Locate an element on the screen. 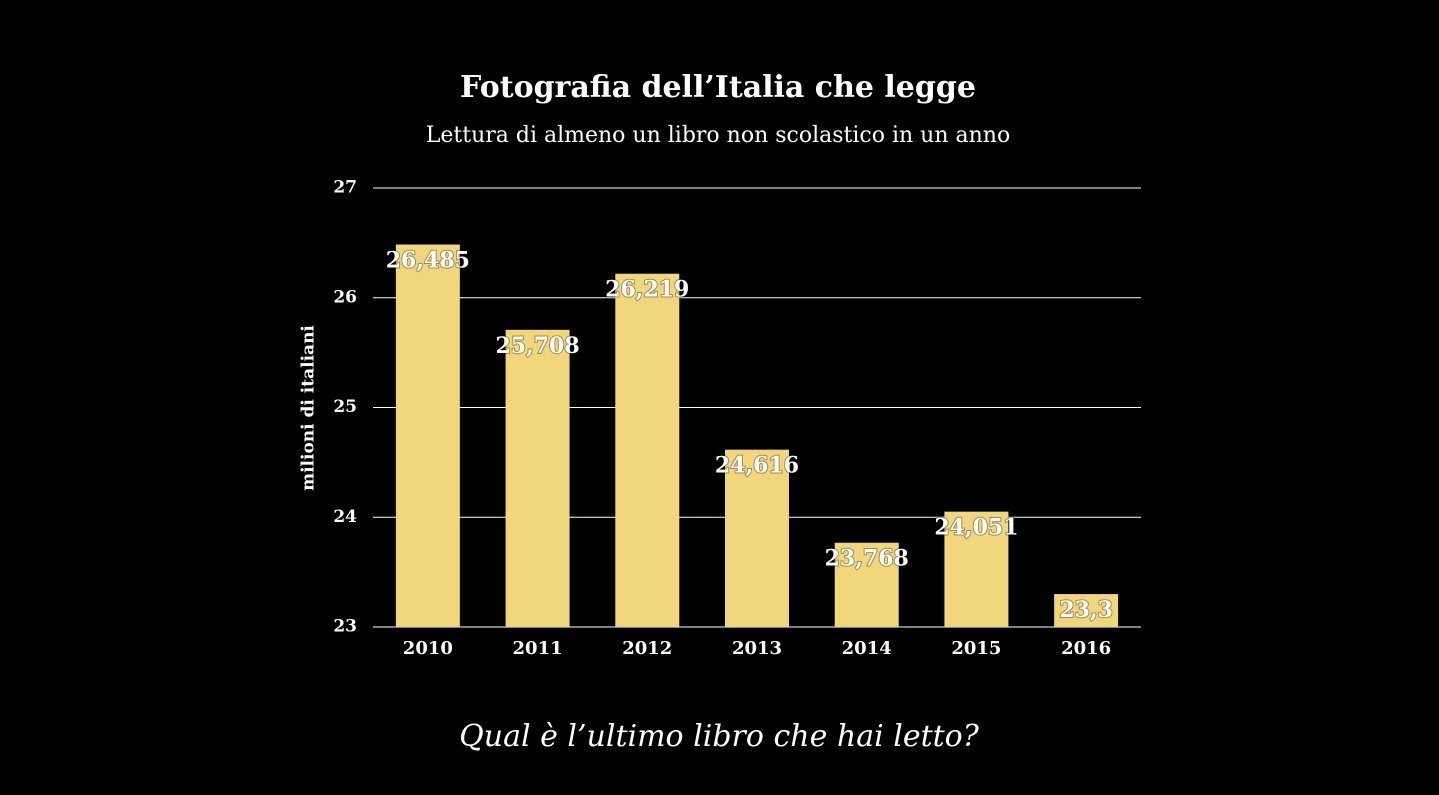 This screenshot has width=1439, height=795. value-label: 26,485 is located at coordinates (428, 261).